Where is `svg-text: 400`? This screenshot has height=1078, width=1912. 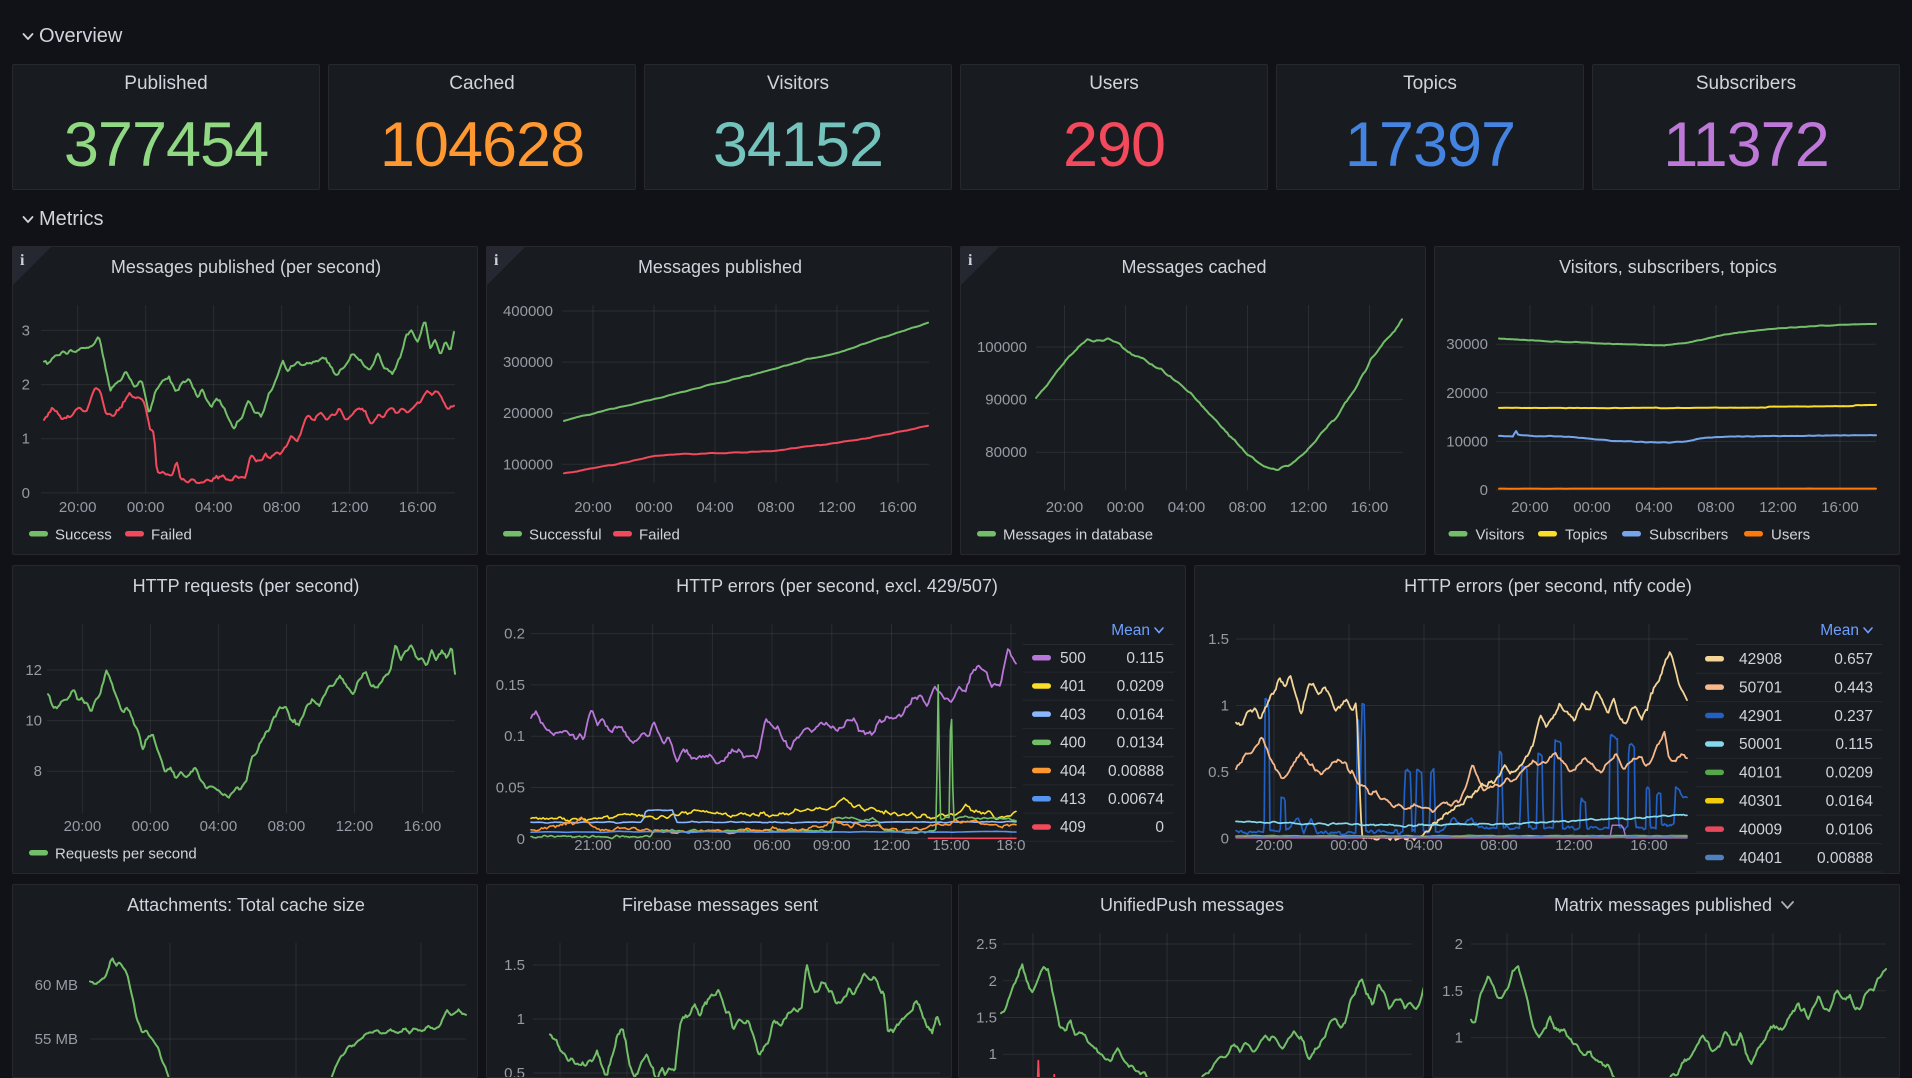 svg-text: 400 is located at coordinates (1073, 743).